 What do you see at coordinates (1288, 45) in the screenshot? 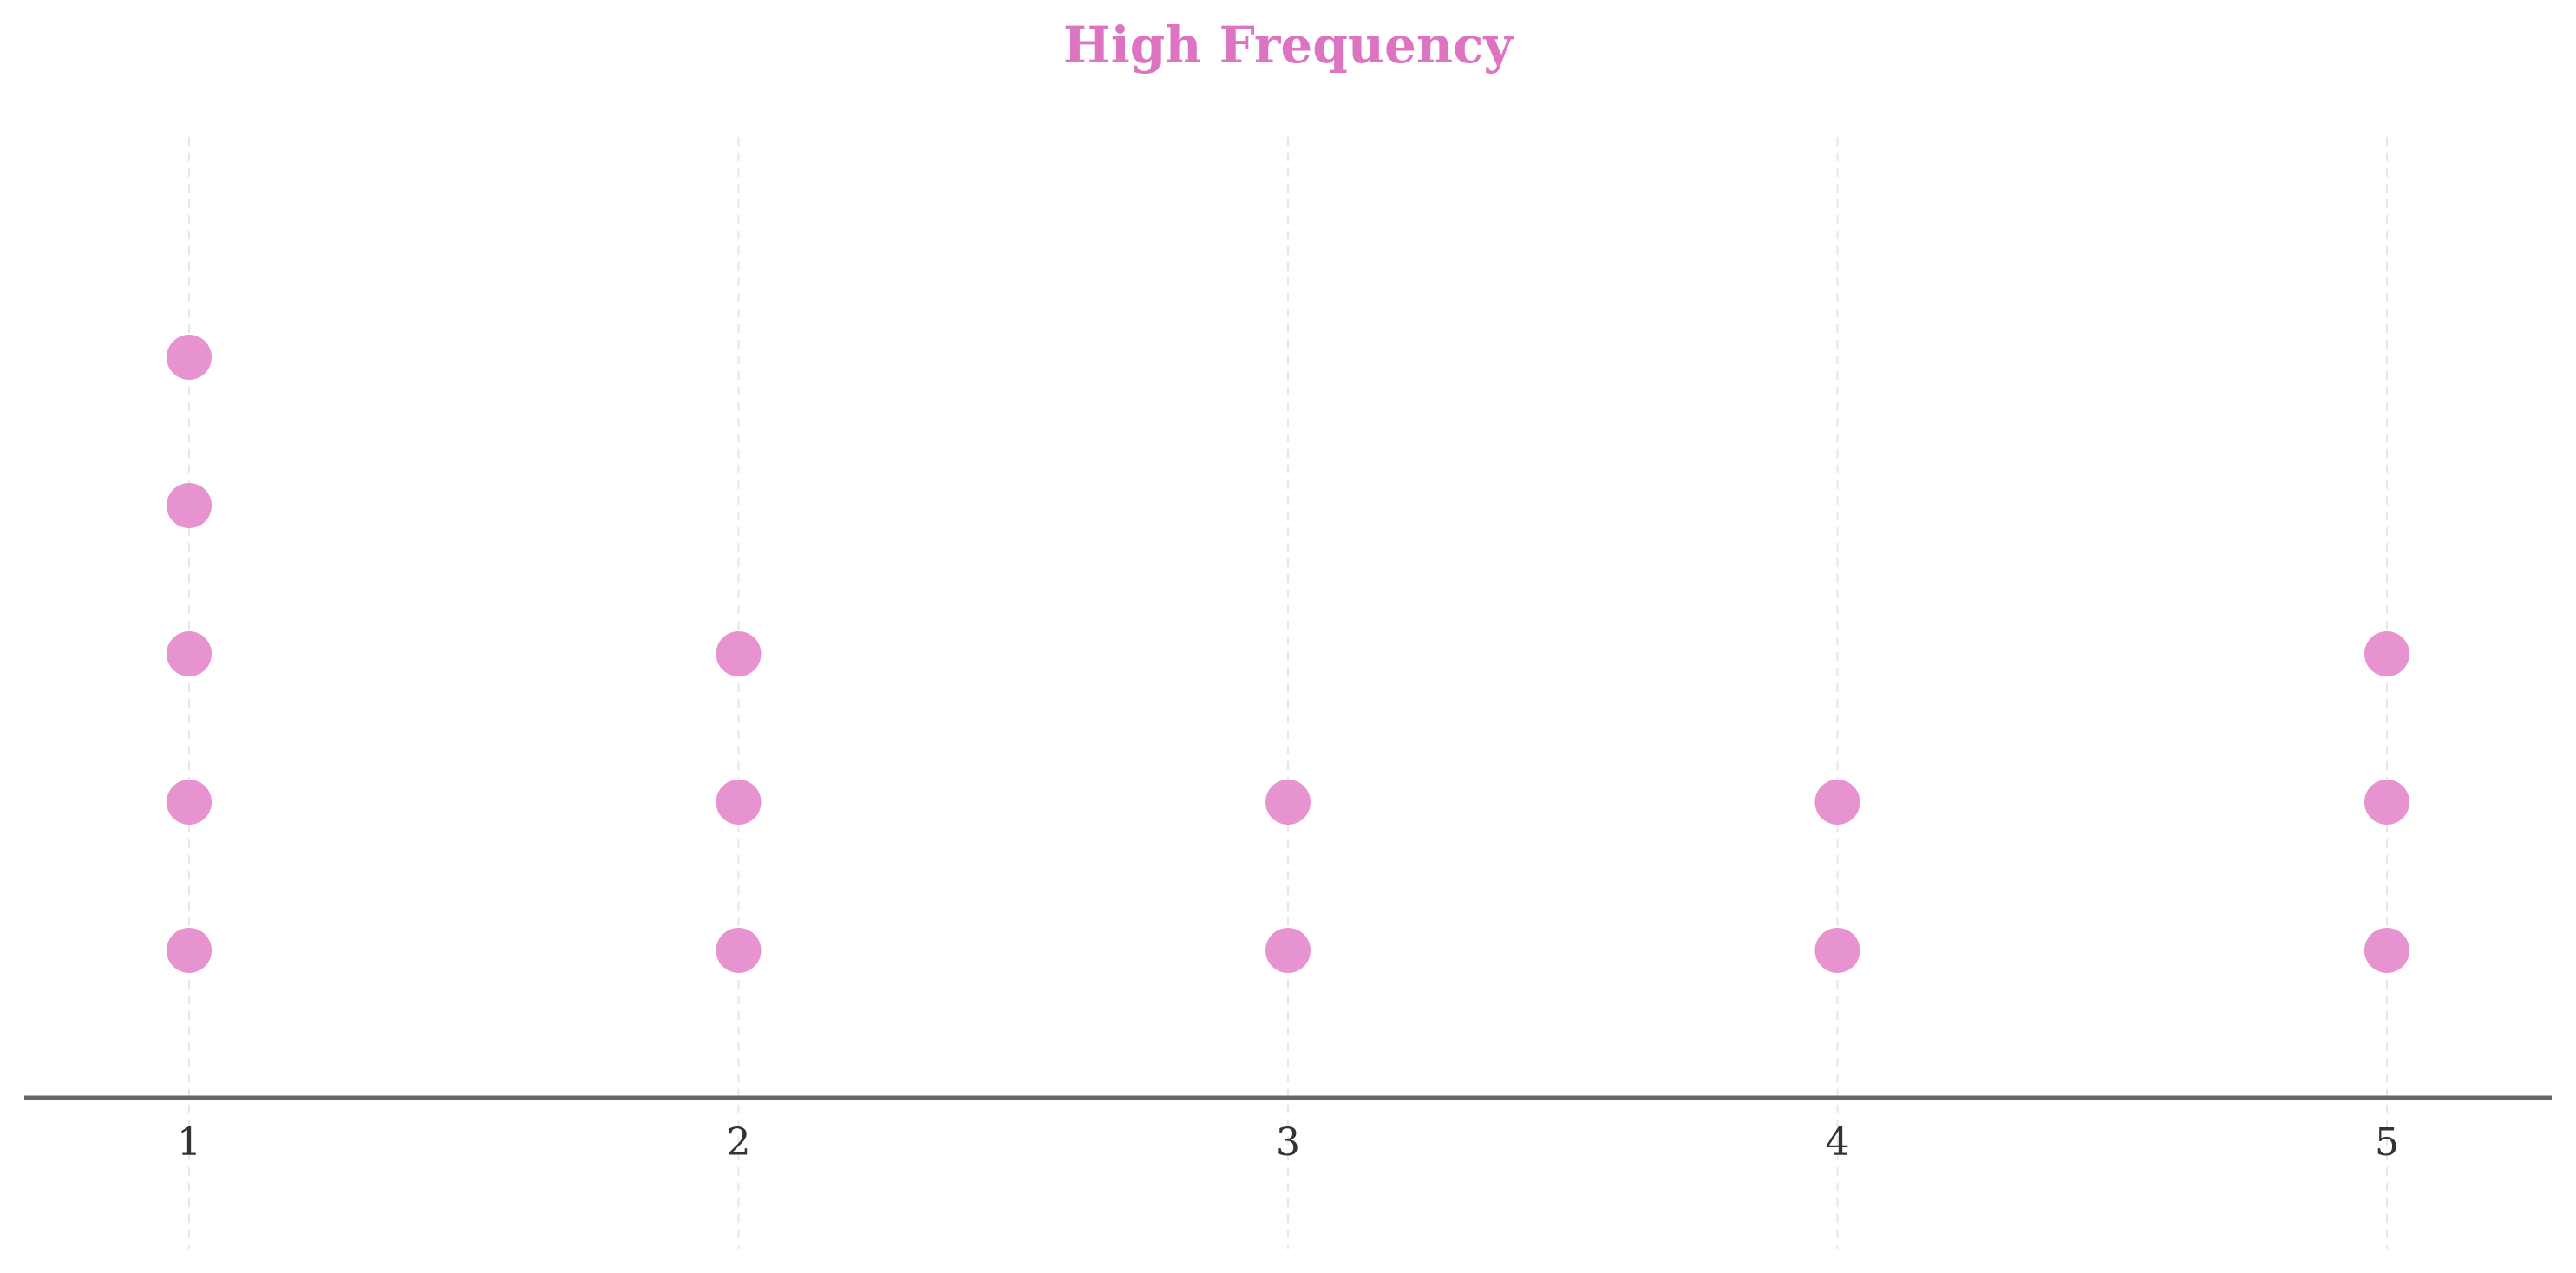
I see `chart-title: High Frequency` at bounding box center [1288, 45].